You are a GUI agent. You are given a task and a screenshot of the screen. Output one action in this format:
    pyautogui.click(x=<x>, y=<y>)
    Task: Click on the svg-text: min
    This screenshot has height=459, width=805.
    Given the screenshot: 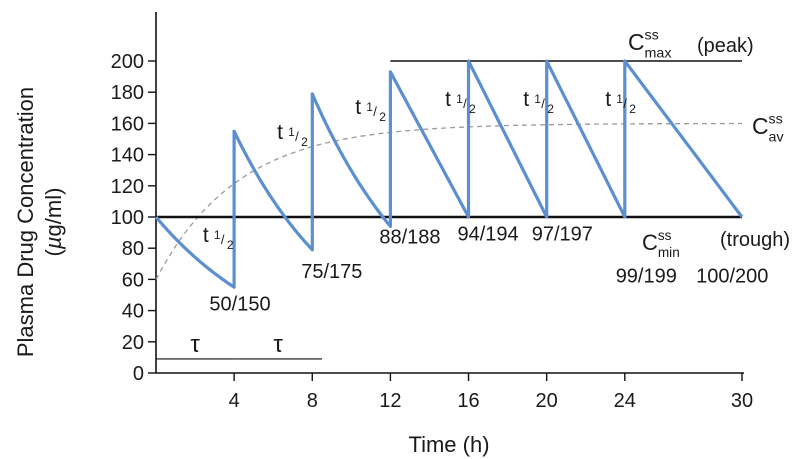 What is the action you would take?
    pyautogui.click(x=669, y=252)
    